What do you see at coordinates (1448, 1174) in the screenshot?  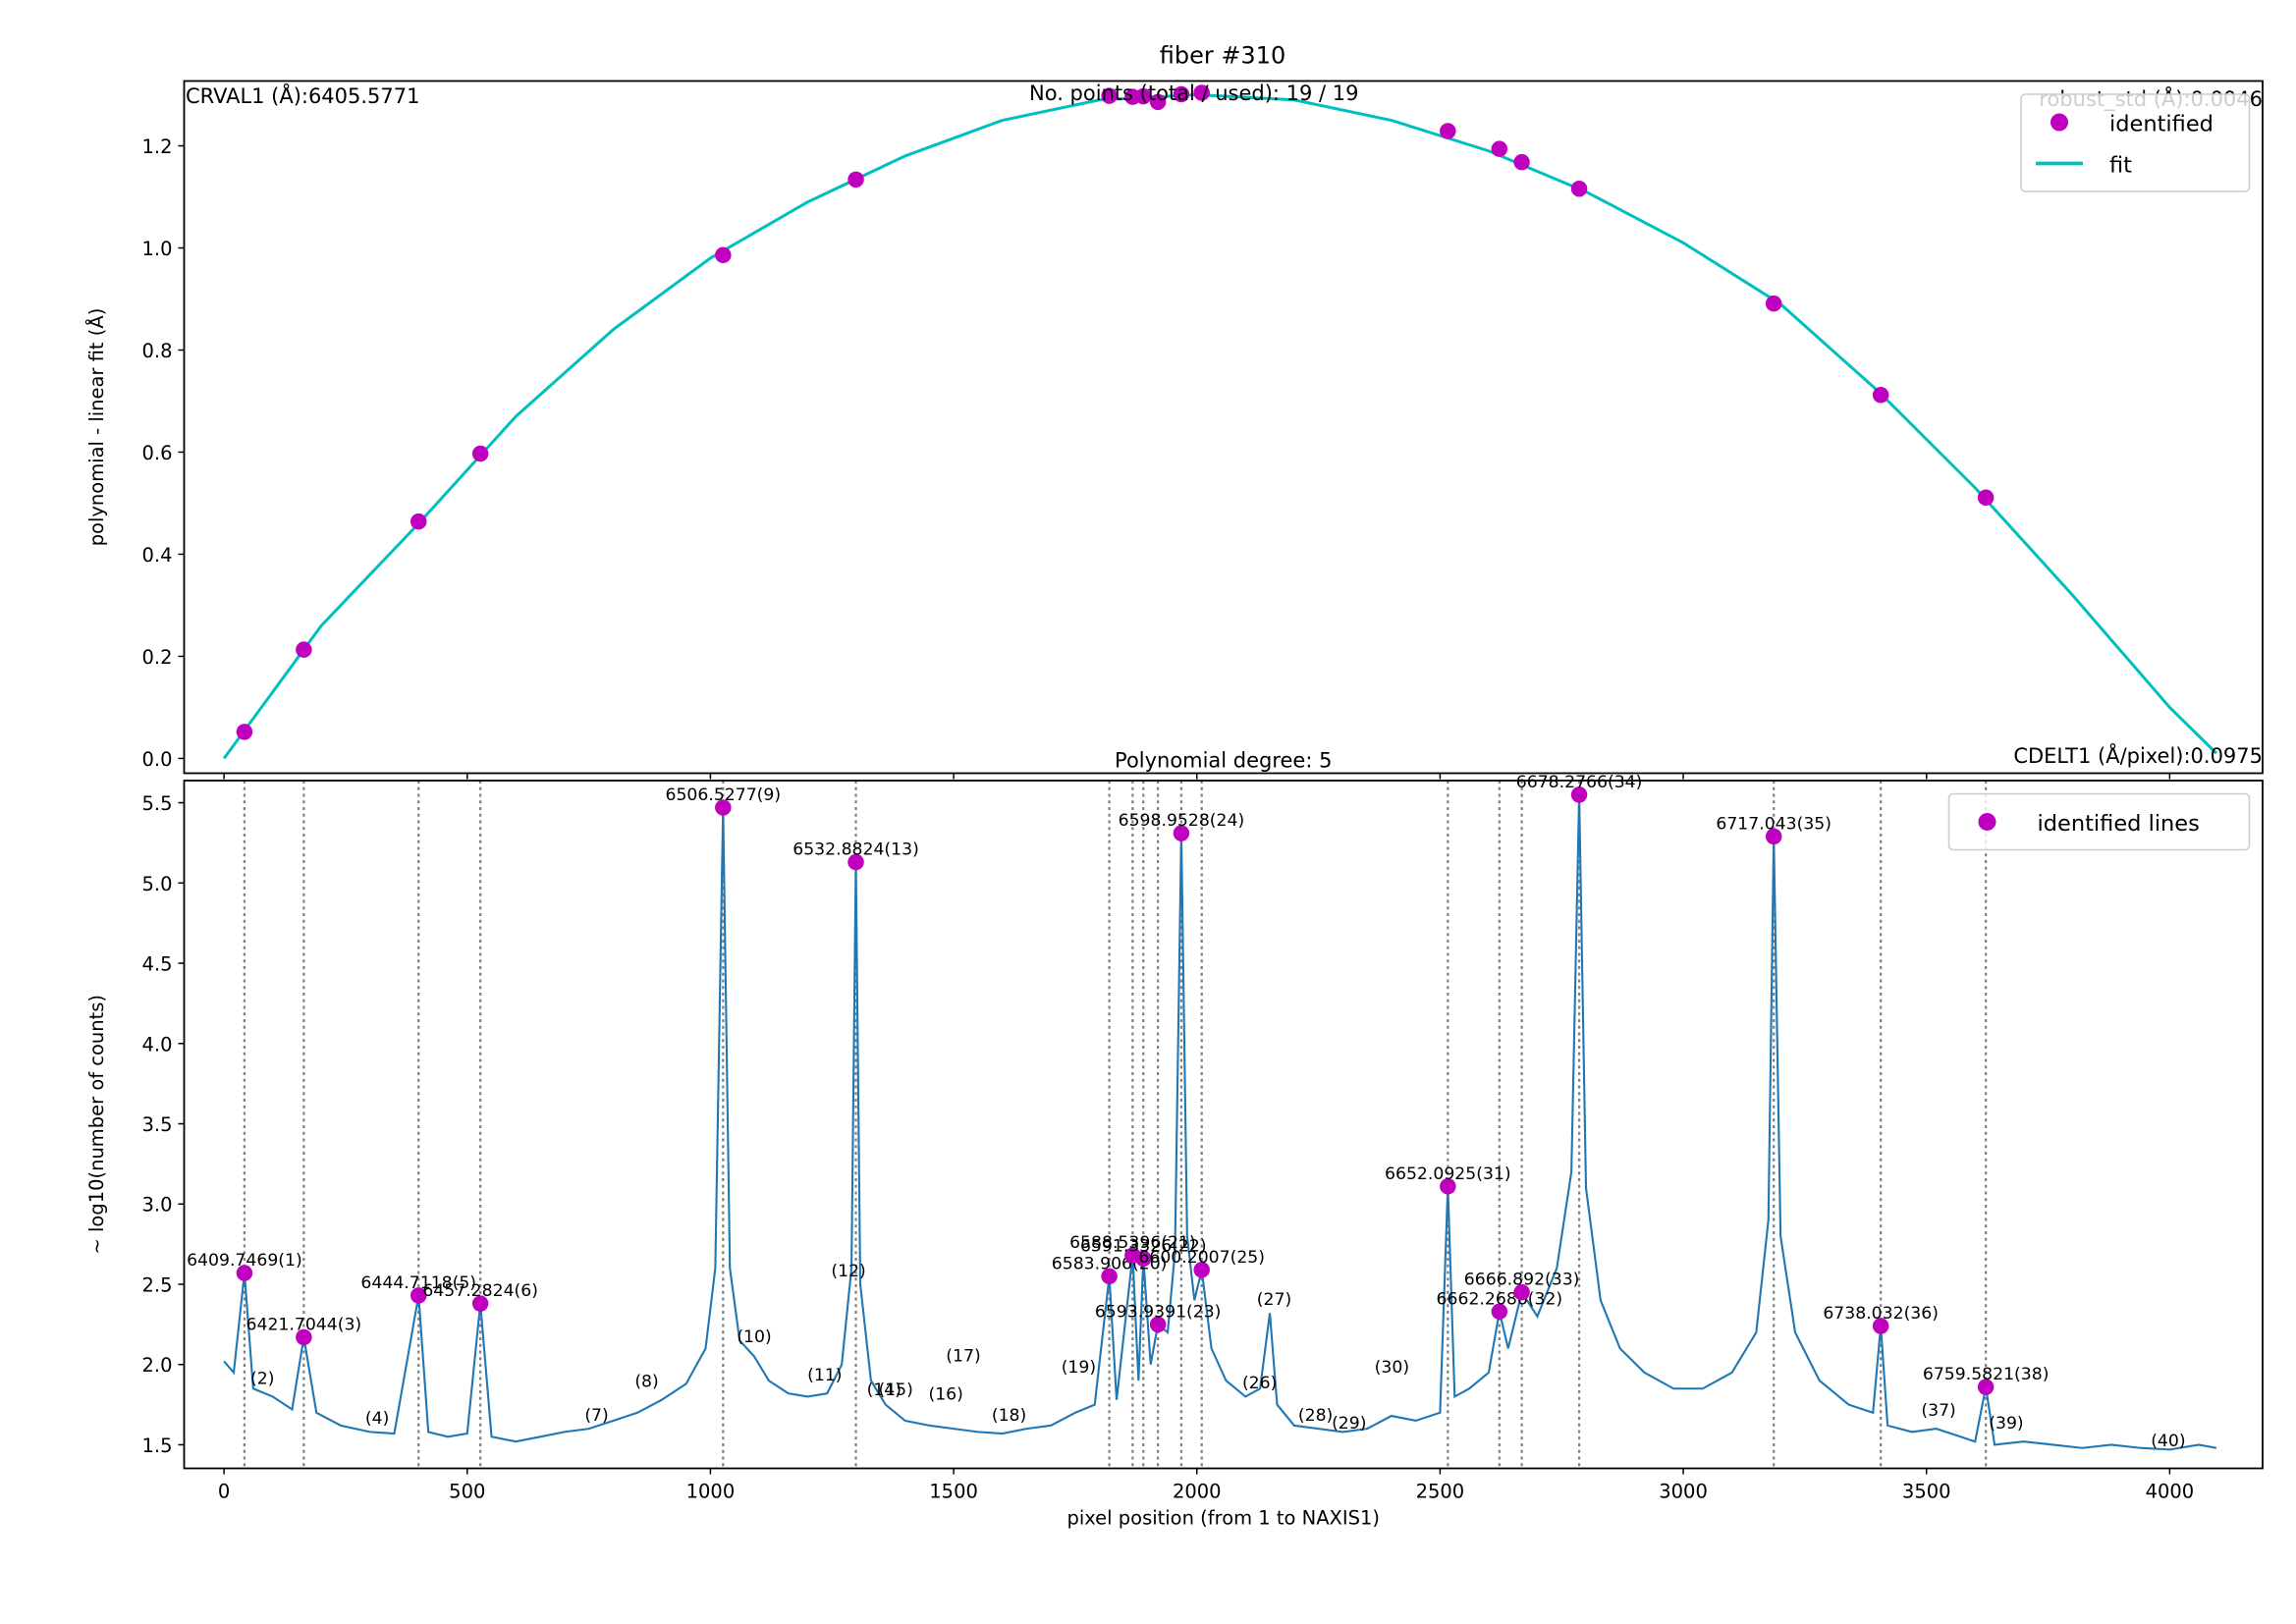 I see `line-label: 6652.0925(31)` at bounding box center [1448, 1174].